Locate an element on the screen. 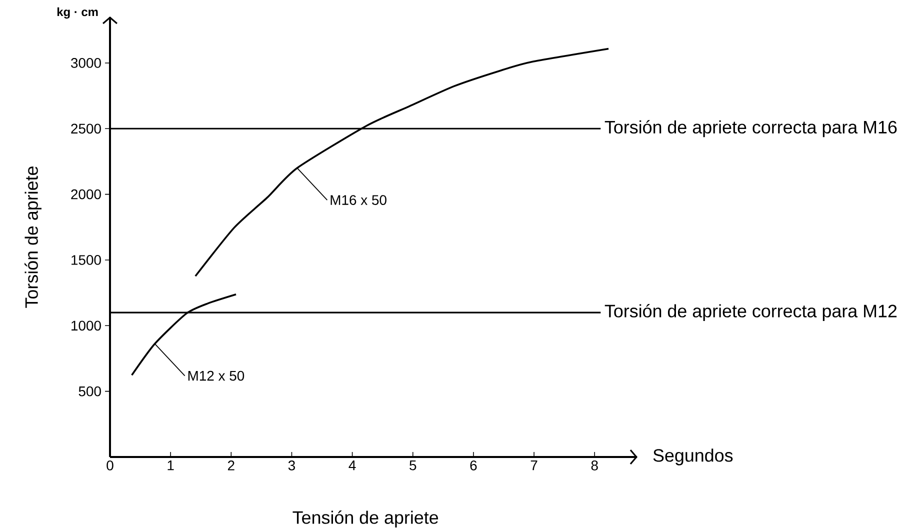 This screenshot has height=529, width=922. x-tick-label: 2 is located at coordinates (231, 465).